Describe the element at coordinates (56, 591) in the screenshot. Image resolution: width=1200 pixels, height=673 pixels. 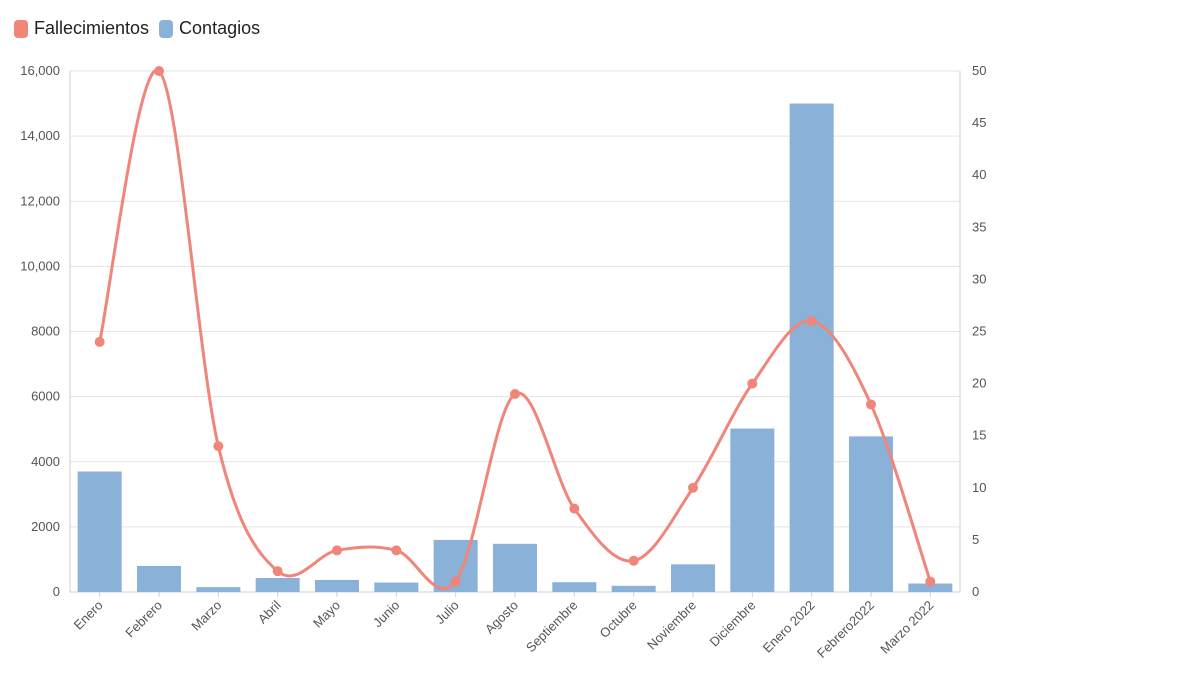
I see `y-left-tick-label: 0` at that location.